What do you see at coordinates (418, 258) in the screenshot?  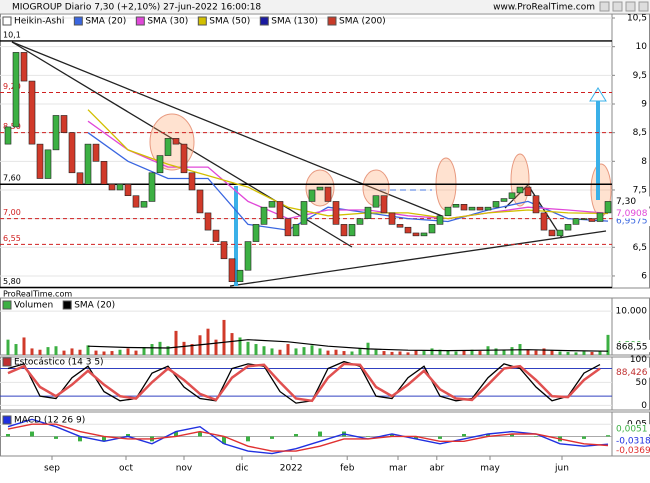 I see `trend-line` at bounding box center [418, 258].